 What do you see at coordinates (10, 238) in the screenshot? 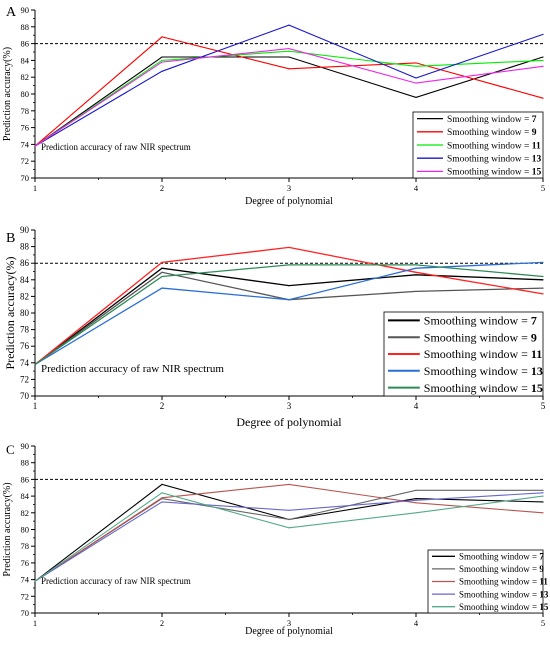
I see `panel-label: B` at bounding box center [10, 238].